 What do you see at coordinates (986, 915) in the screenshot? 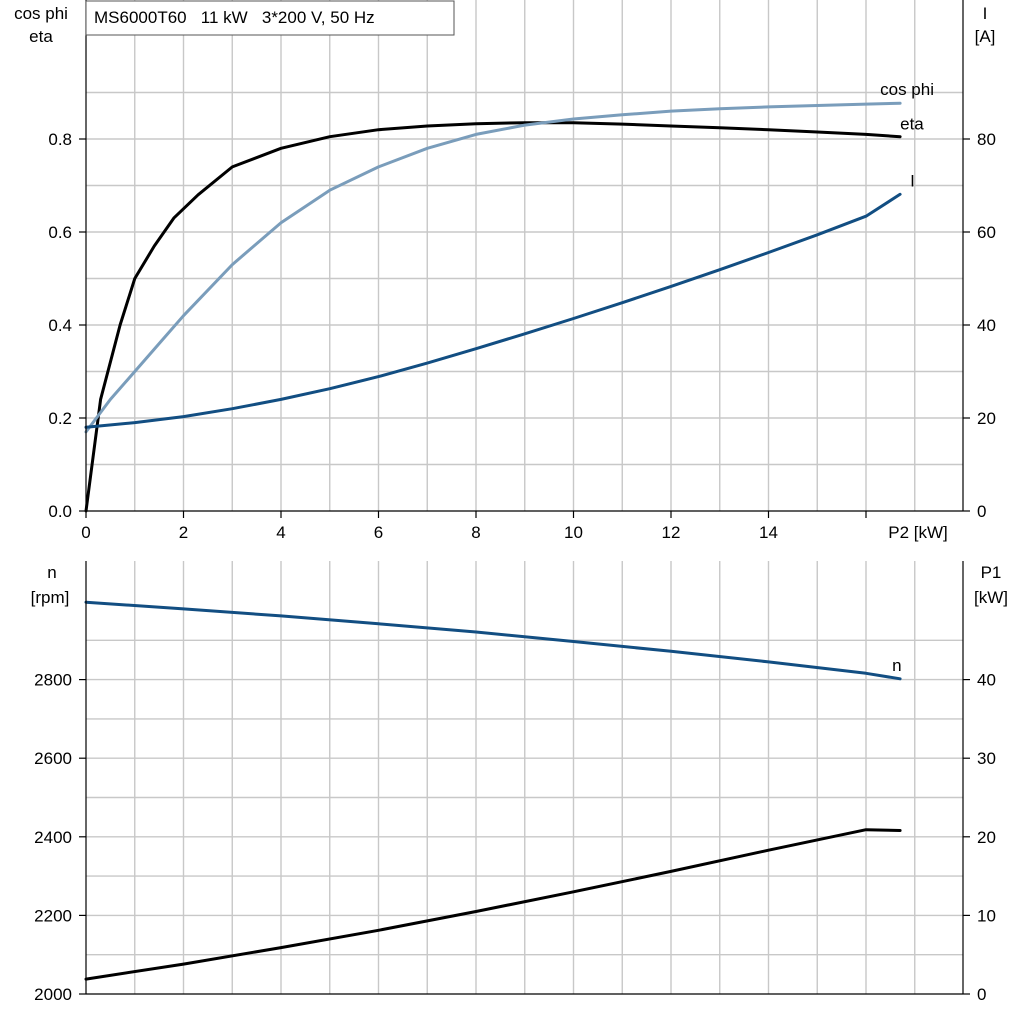
I see `y-right-tick-label: 10` at bounding box center [986, 915].